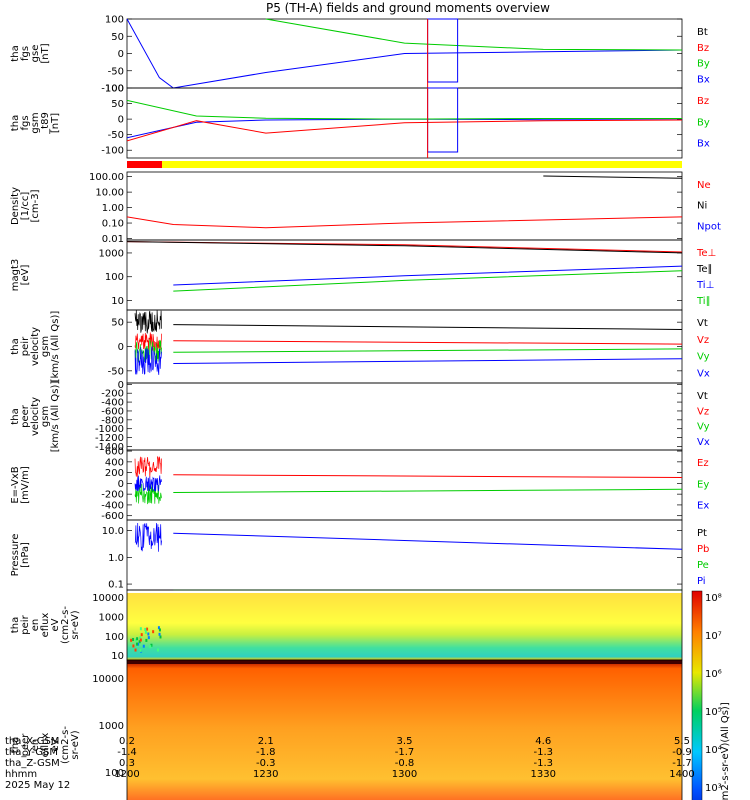 The height and width of the screenshot is (800, 750). What do you see at coordinates (703, 340) in the screenshot?
I see `legend-Vz: Vz` at bounding box center [703, 340].